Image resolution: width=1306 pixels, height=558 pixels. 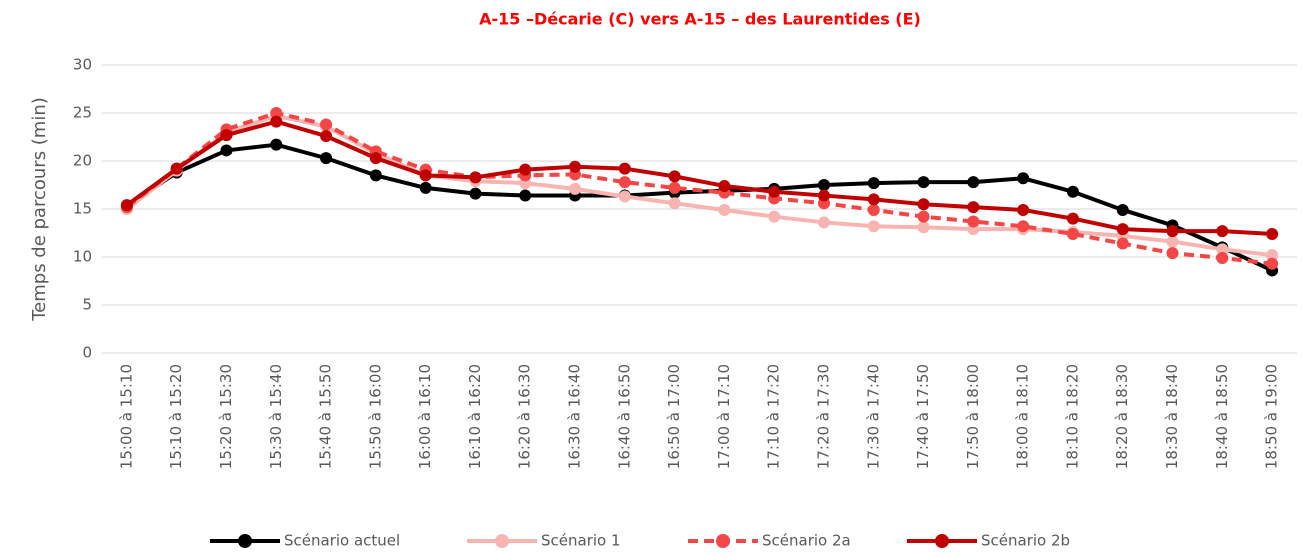 What do you see at coordinates (425, 416) in the screenshot?
I see `x-tick-label: 16:00 à 16:10` at bounding box center [425, 416].